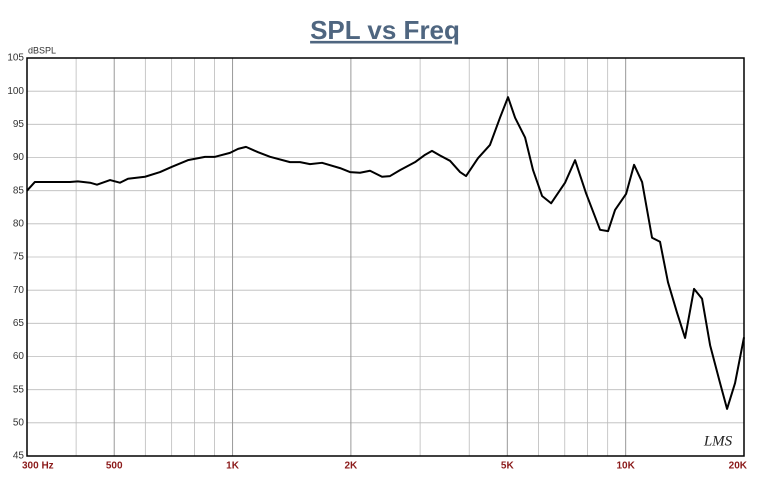  Describe the element at coordinates (19, 422) in the screenshot. I see `y-tick-label: 50` at that location.